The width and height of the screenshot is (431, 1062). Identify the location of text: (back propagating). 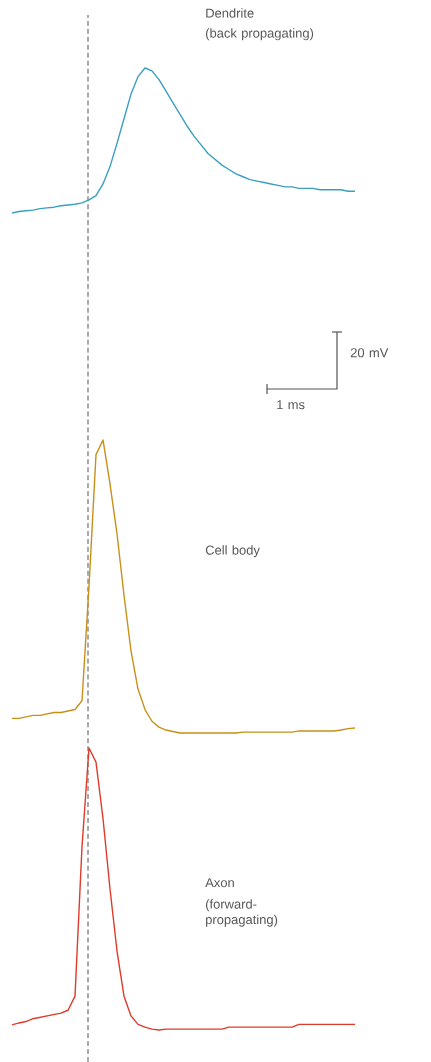
(260, 34).